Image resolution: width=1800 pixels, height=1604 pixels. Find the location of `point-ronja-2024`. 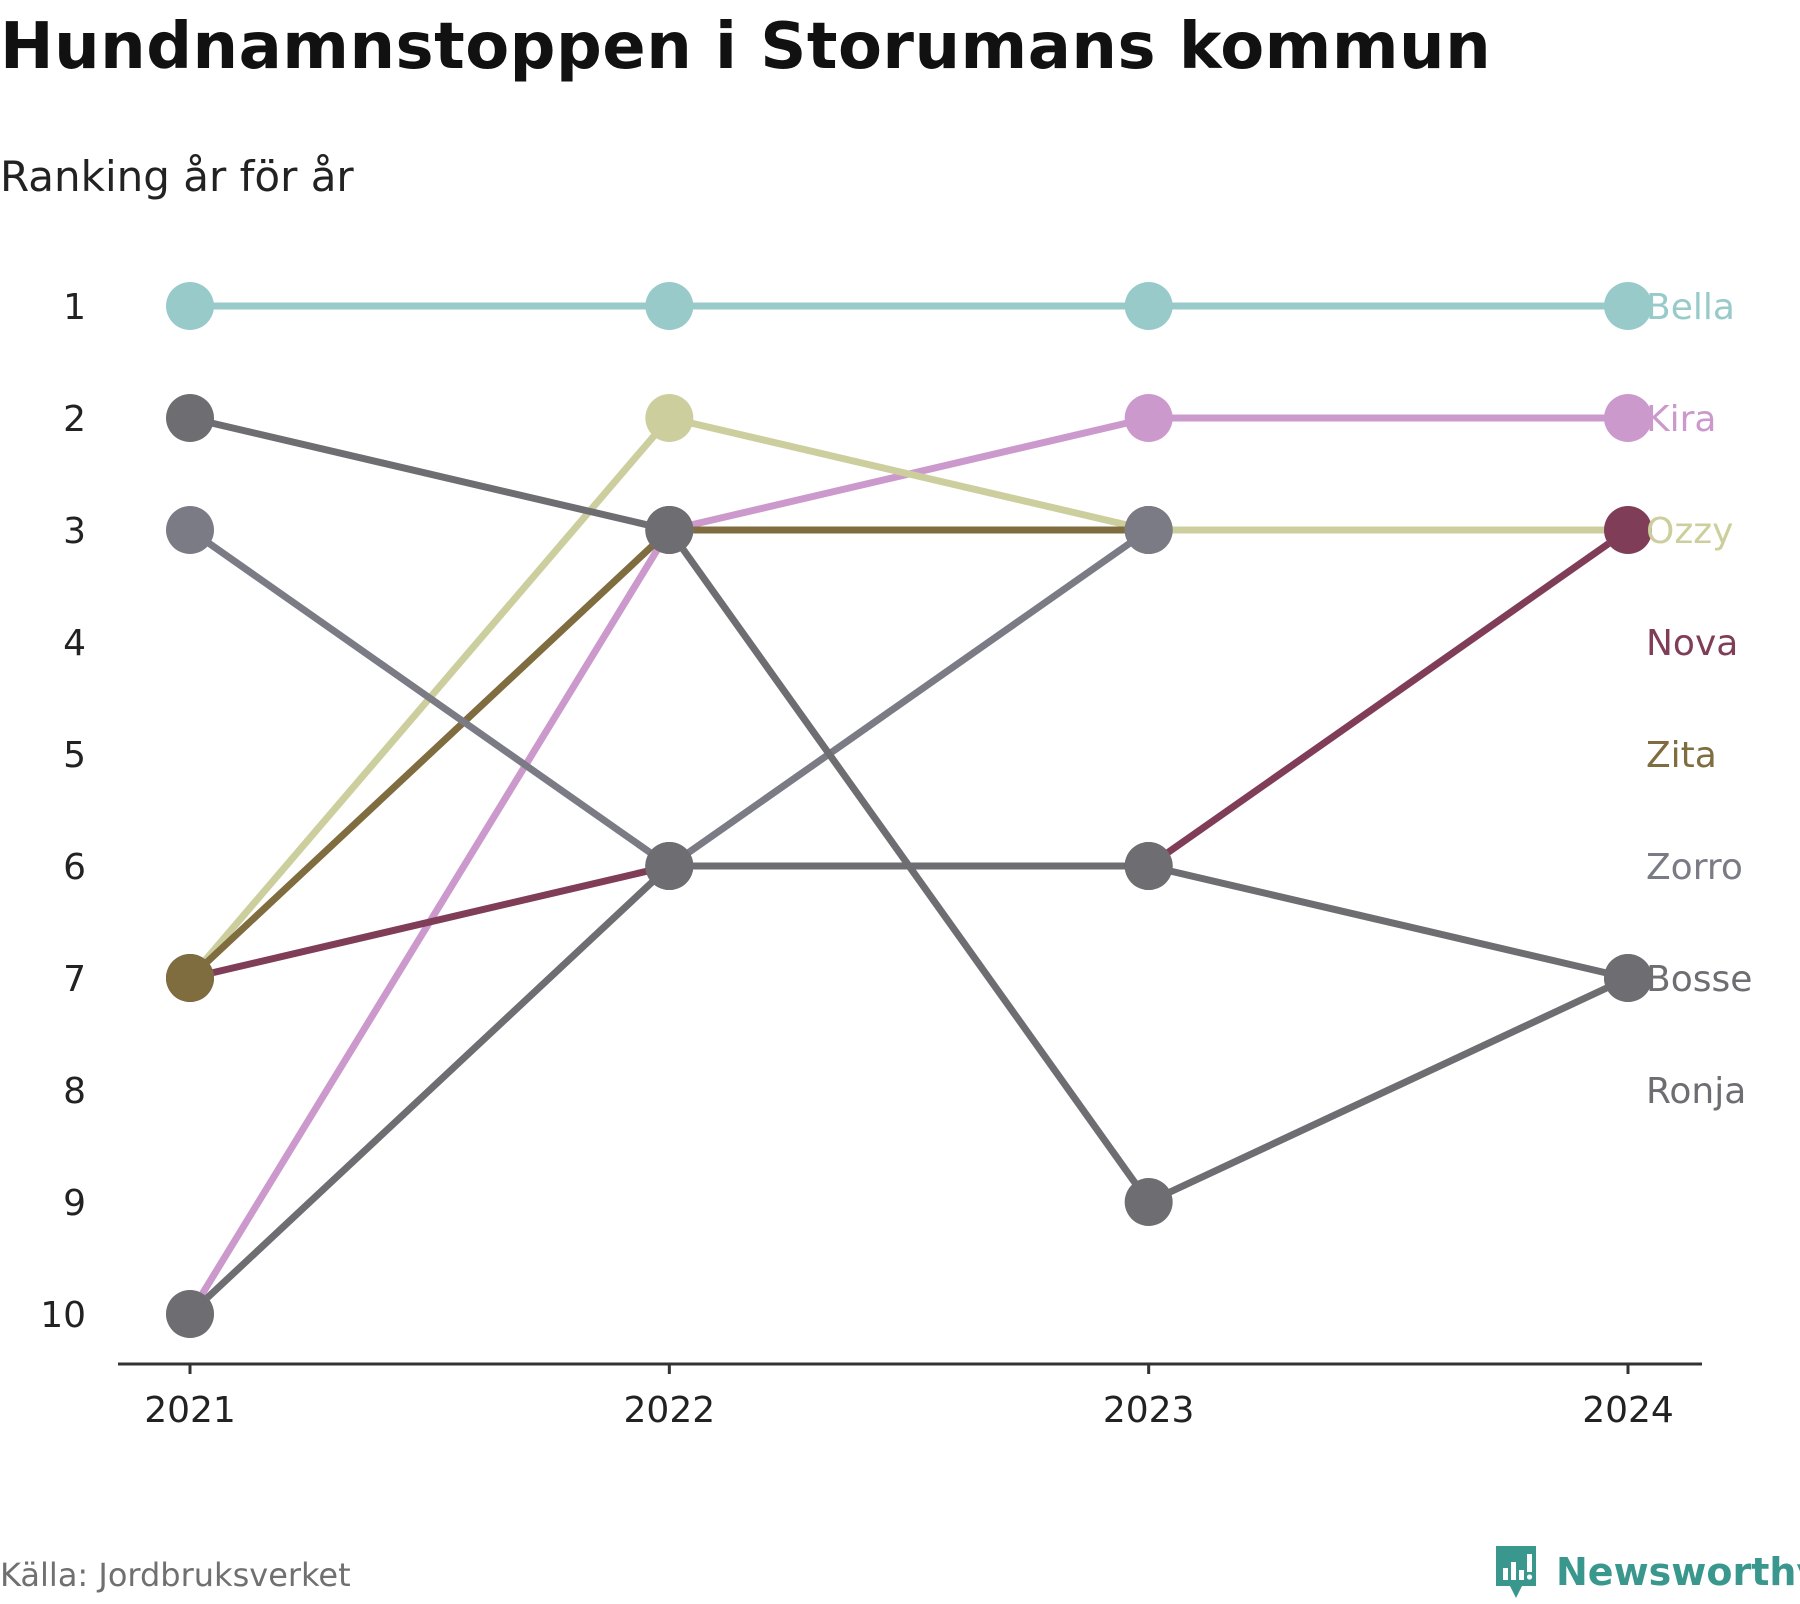

point-ronja-2024 is located at coordinates (1628, 978).